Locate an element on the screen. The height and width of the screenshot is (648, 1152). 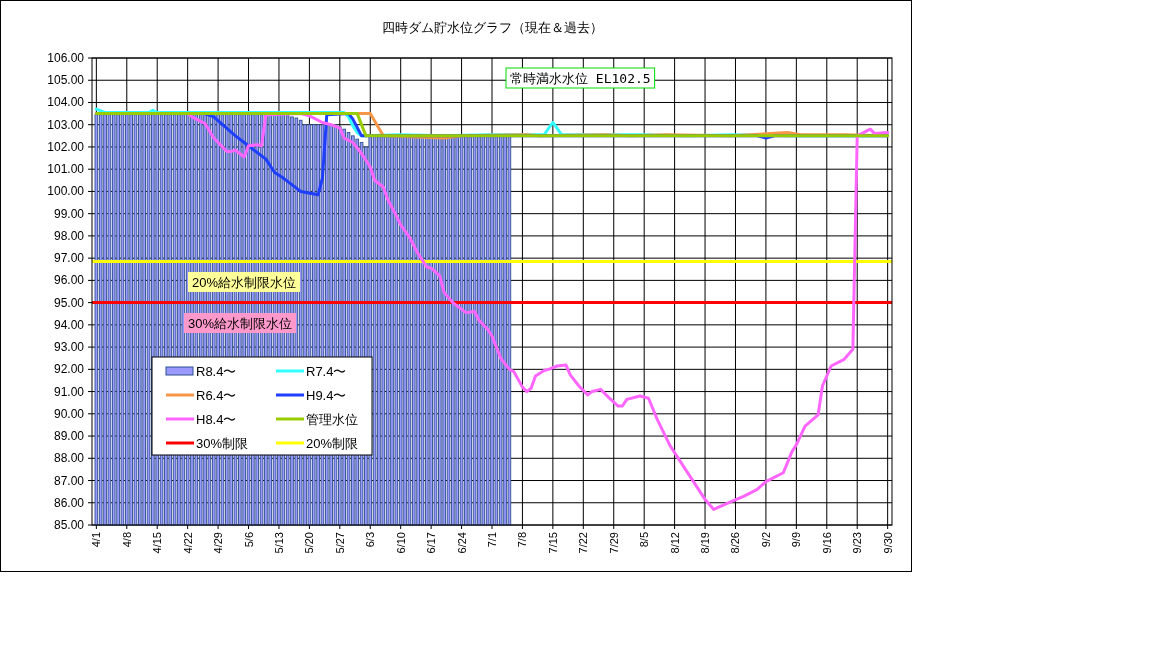
y-tick-label: 91.00 is located at coordinates (69, 391).